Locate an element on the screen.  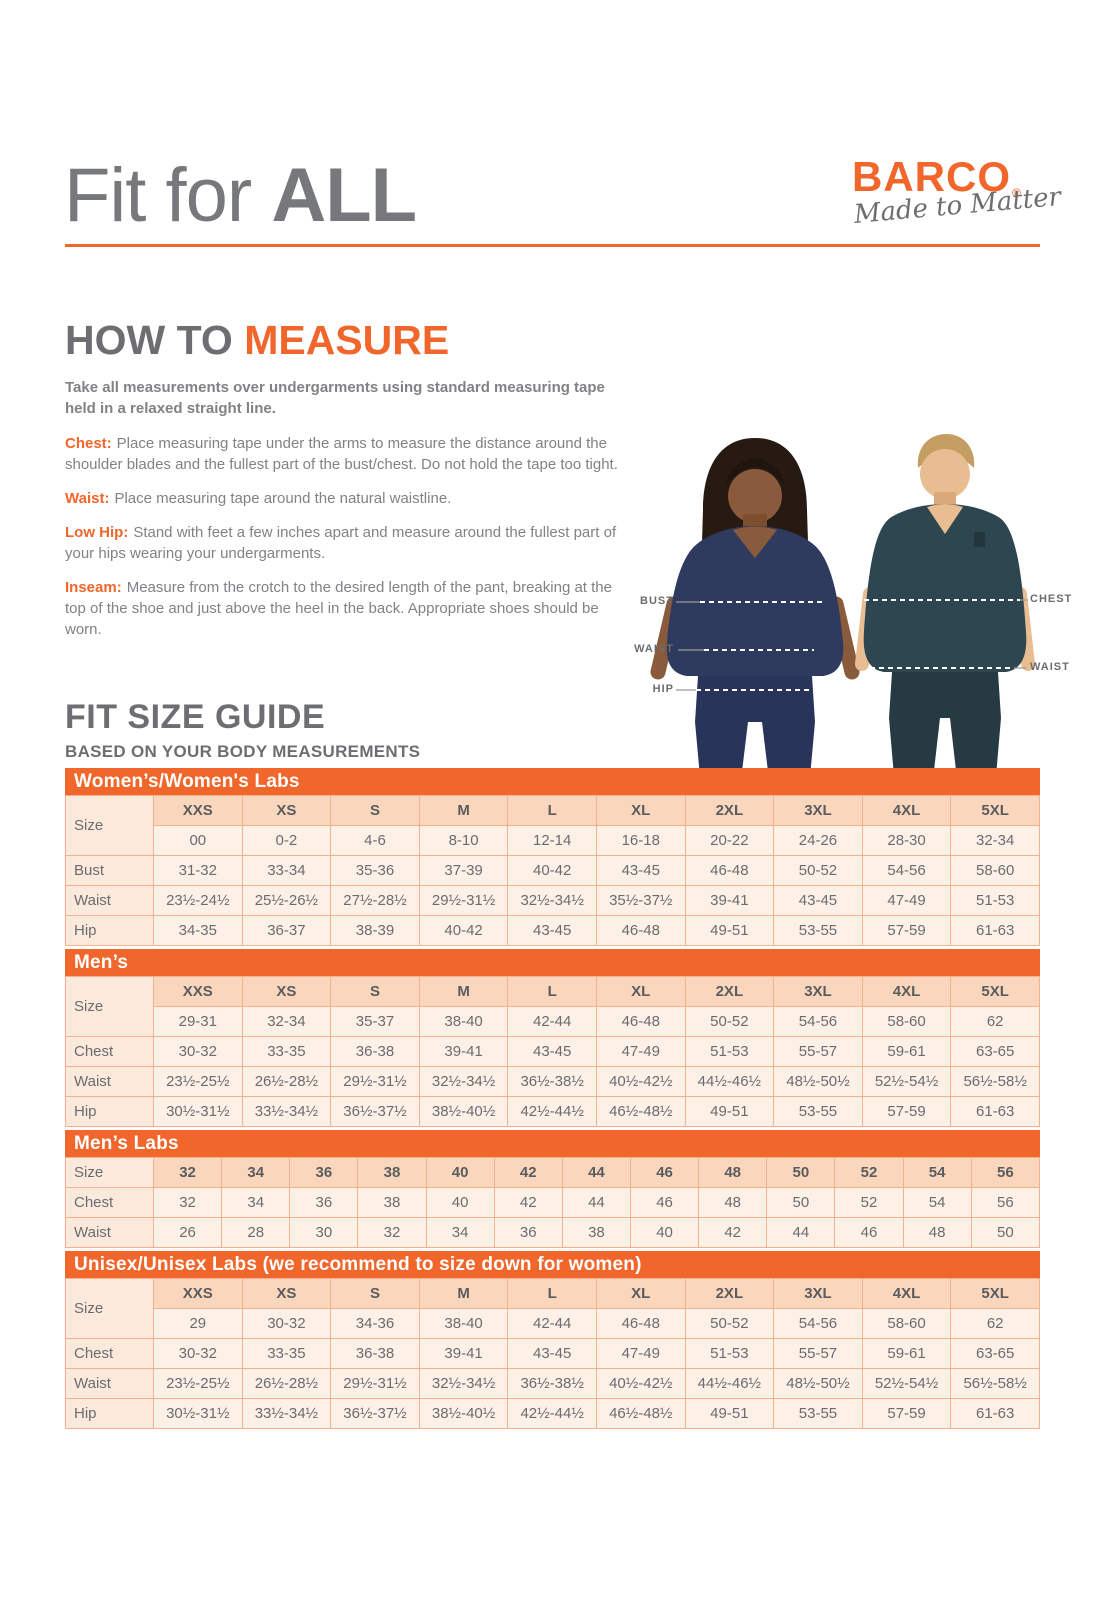
size-header-cell: 3XL is located at coordinates (818, 991).